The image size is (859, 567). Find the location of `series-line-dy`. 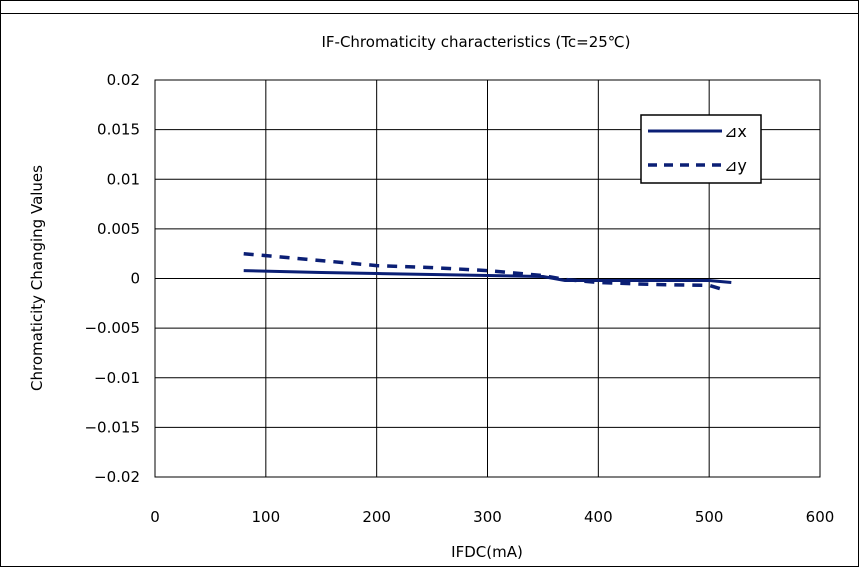

series-line-dy is located at coordinates (485, 272).